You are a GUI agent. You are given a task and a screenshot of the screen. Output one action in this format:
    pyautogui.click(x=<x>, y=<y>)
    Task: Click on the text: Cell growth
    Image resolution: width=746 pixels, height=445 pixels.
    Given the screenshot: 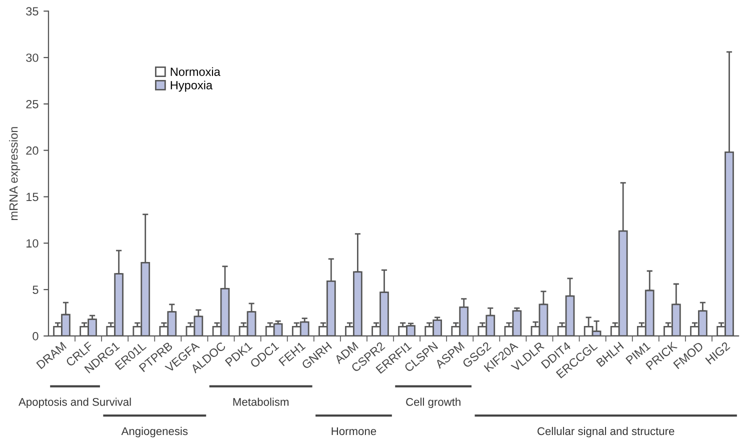 What is the action you would take?
    pyautogui.click(x=433, y=403)
    